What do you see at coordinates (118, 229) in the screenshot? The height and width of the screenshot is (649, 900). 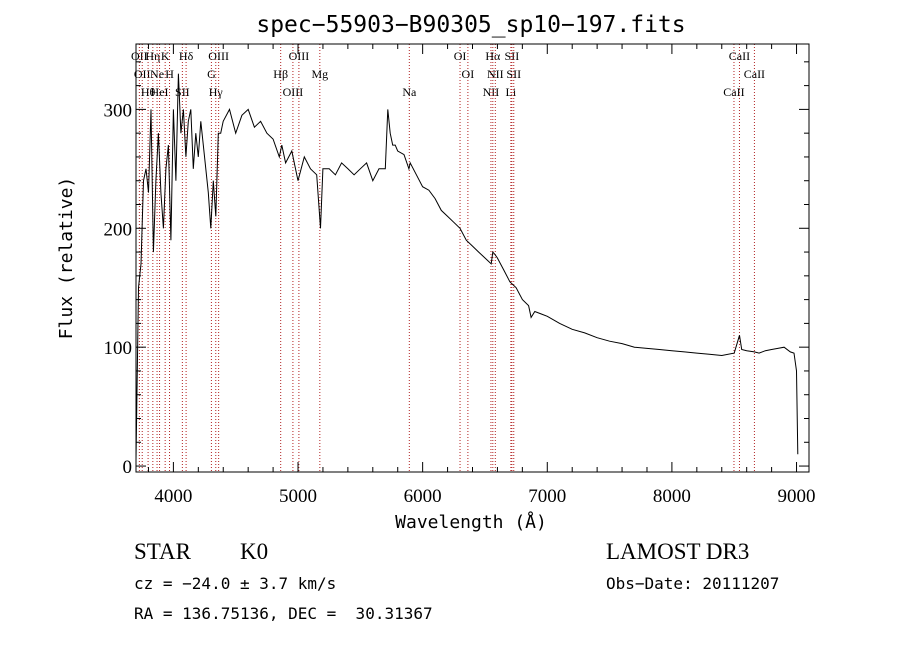 I see `y-tick-label: 200` at bounding box center [118, 229].